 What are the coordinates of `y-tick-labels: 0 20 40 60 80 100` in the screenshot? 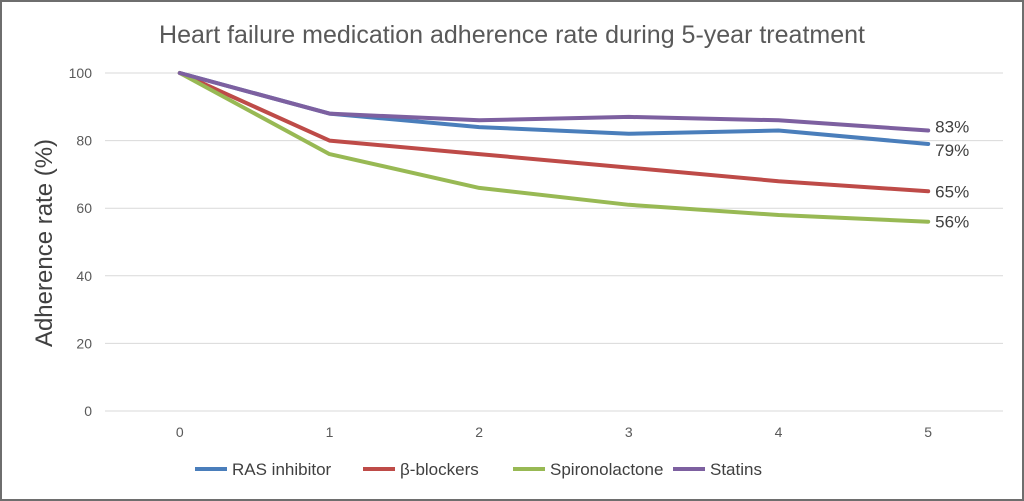 It's located at (81, 242).